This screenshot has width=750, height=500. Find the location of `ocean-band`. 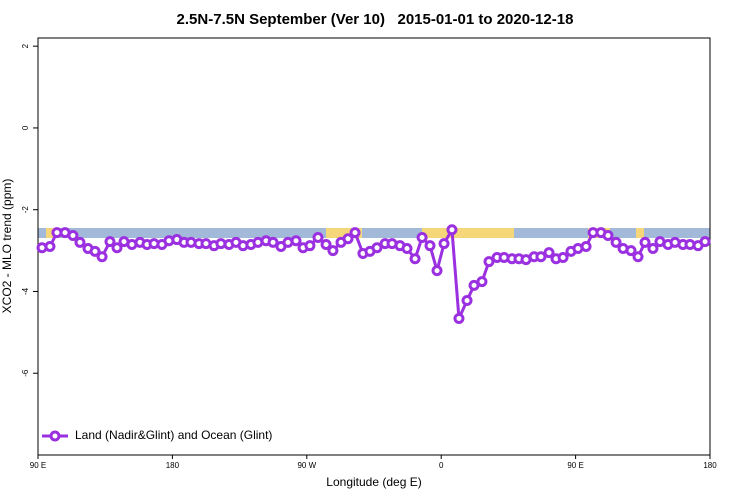

ocean-band is located at coordinates (374, 233).